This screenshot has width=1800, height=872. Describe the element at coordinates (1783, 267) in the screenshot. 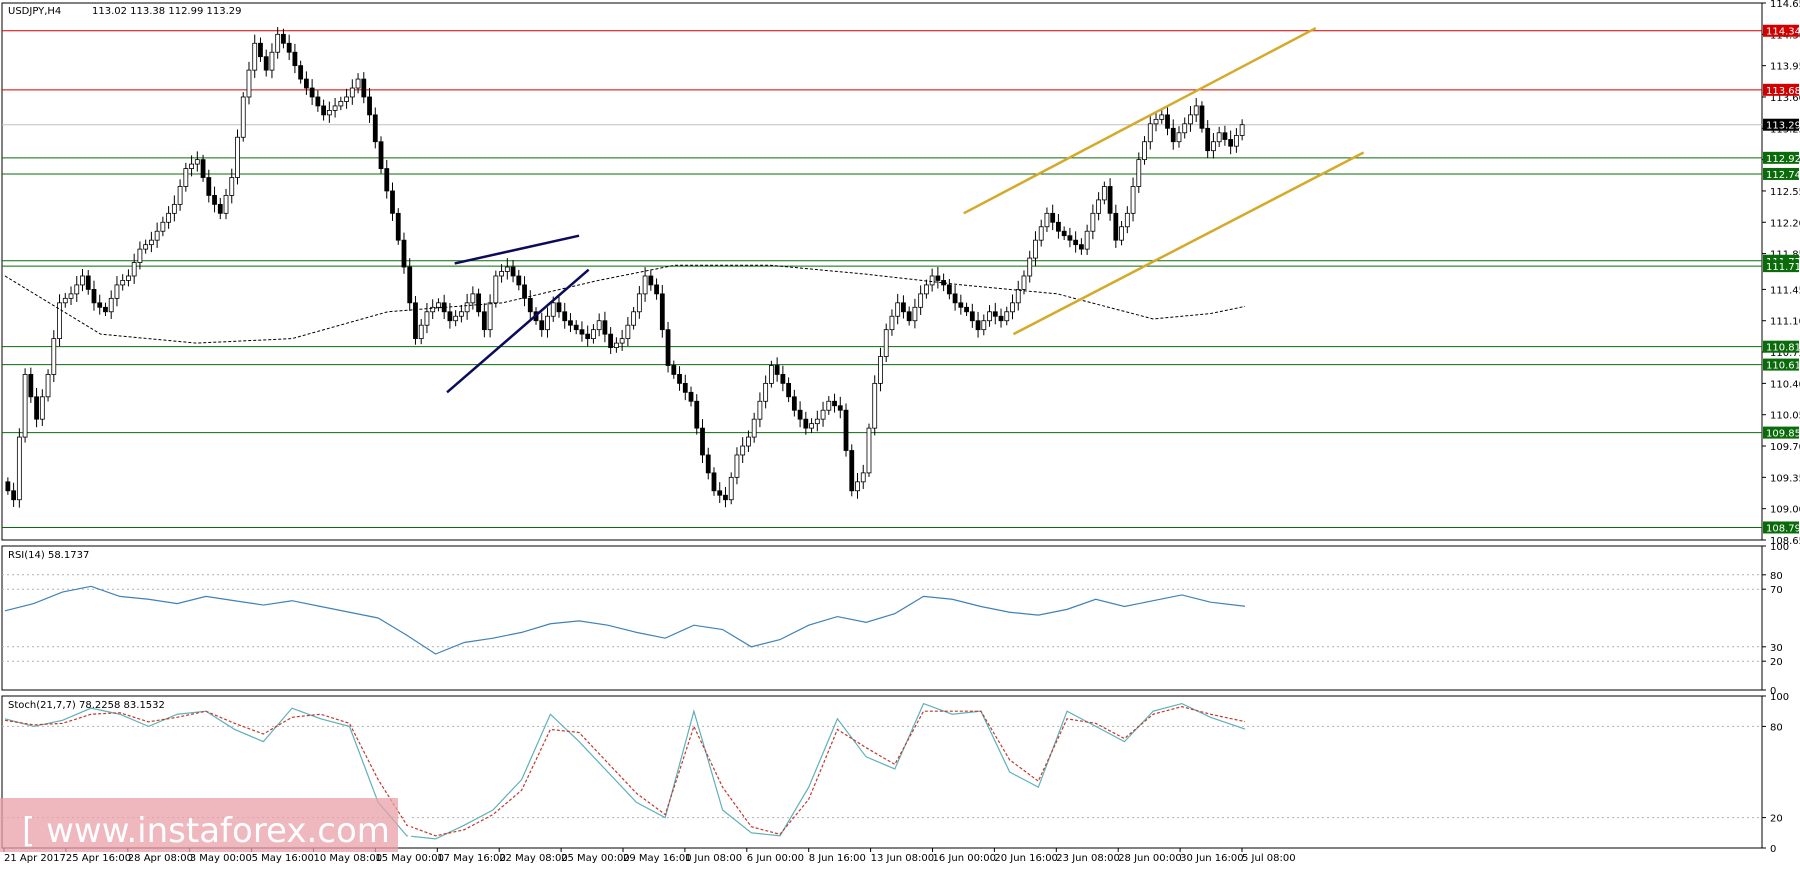

I see `level-label: 111.71` at that location.